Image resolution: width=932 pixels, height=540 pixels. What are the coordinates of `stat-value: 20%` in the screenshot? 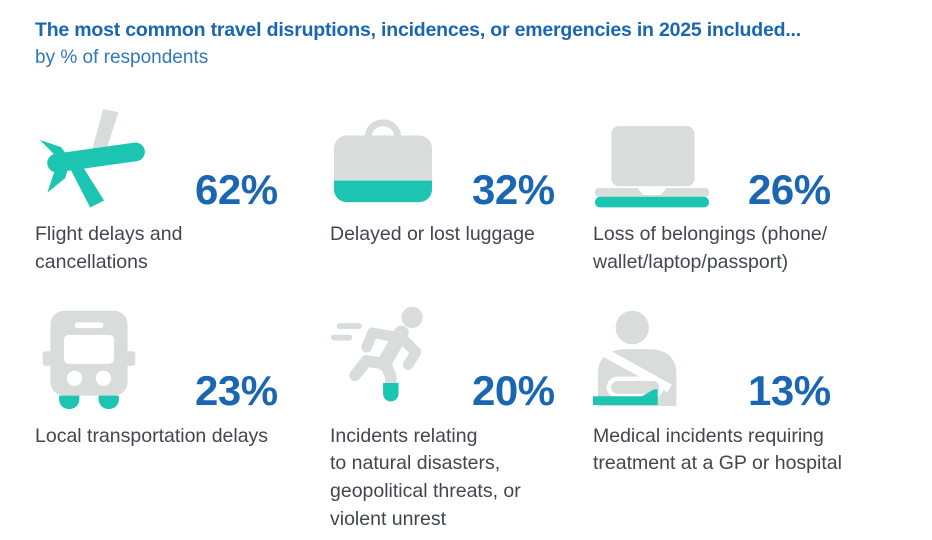 It's located at (513, 391).